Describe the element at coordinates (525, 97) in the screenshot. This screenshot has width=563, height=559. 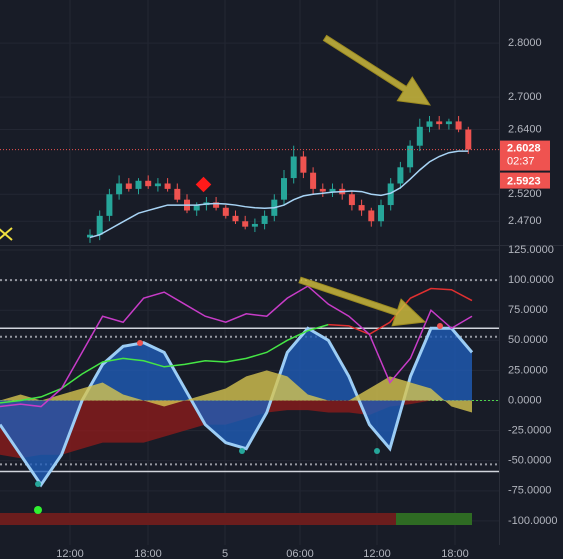
I see `y-tick-label: 2.7000` at that location.